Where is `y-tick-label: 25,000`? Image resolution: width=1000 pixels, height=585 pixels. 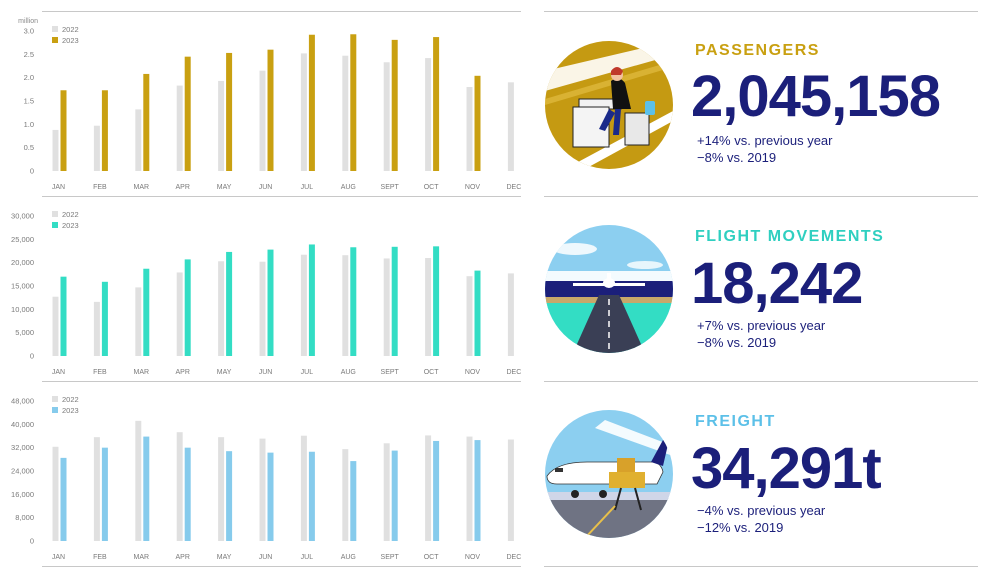
y-tick-label: 25,000 is located at coordinates (22, 239).